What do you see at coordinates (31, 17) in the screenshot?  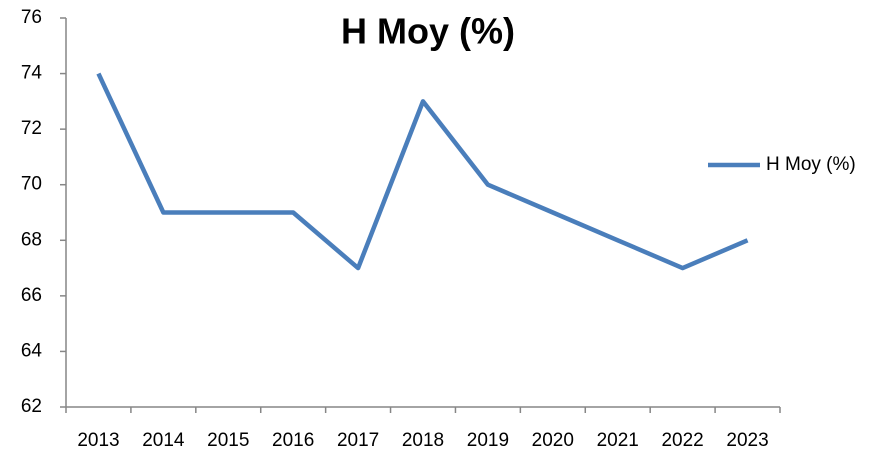 I see `y-tick-label: 76` at bounding box center [31, 17].